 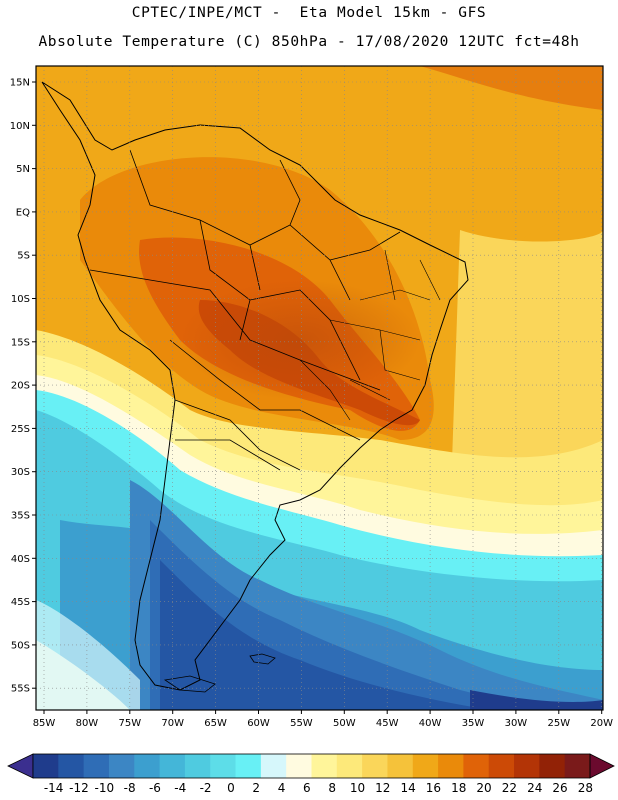 What do you see at coordinates (382, 788) in the screenshot?
I see `colorbar-tick-label: 12` at bounding box center [382, 788].